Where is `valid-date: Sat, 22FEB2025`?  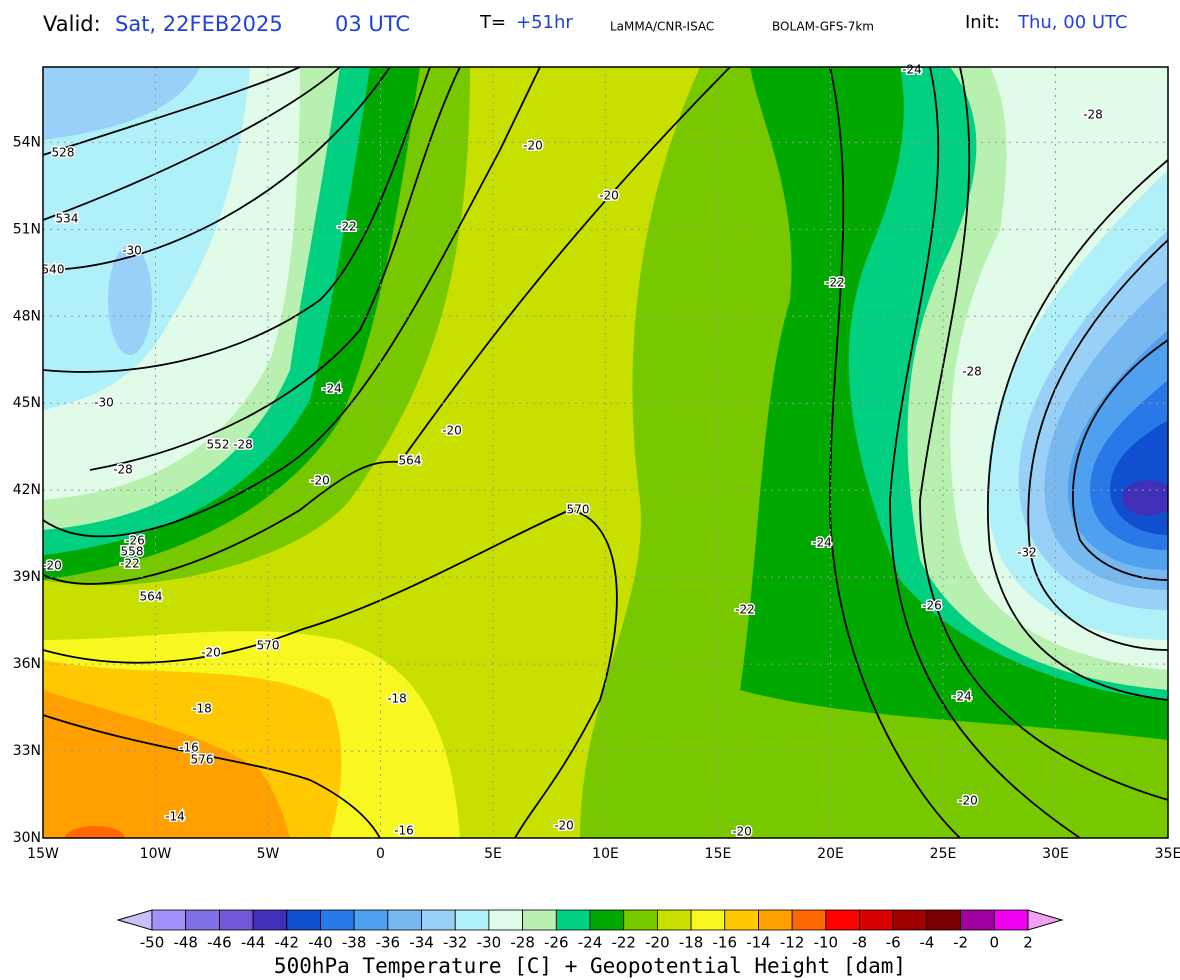
valid-date: Sat, 22FEB2025 is located at coordinates (199, 24).